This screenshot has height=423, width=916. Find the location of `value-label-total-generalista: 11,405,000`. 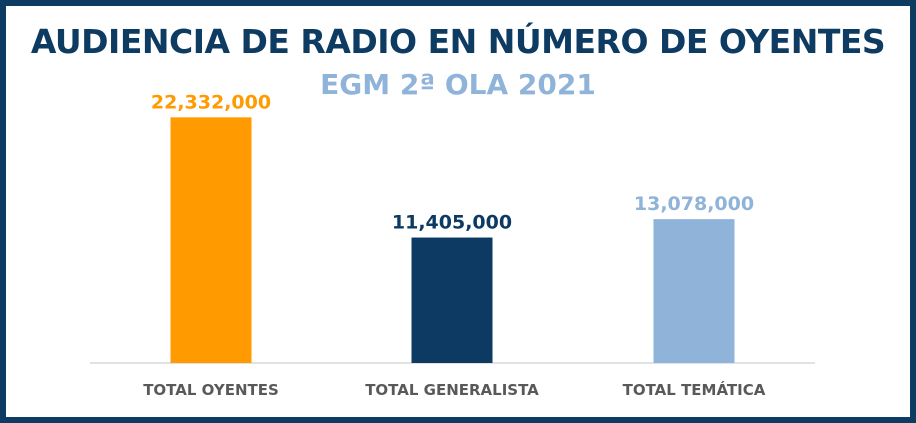

value-label-total-generalista: 11,405,000 is located at coordinates (452, 223).